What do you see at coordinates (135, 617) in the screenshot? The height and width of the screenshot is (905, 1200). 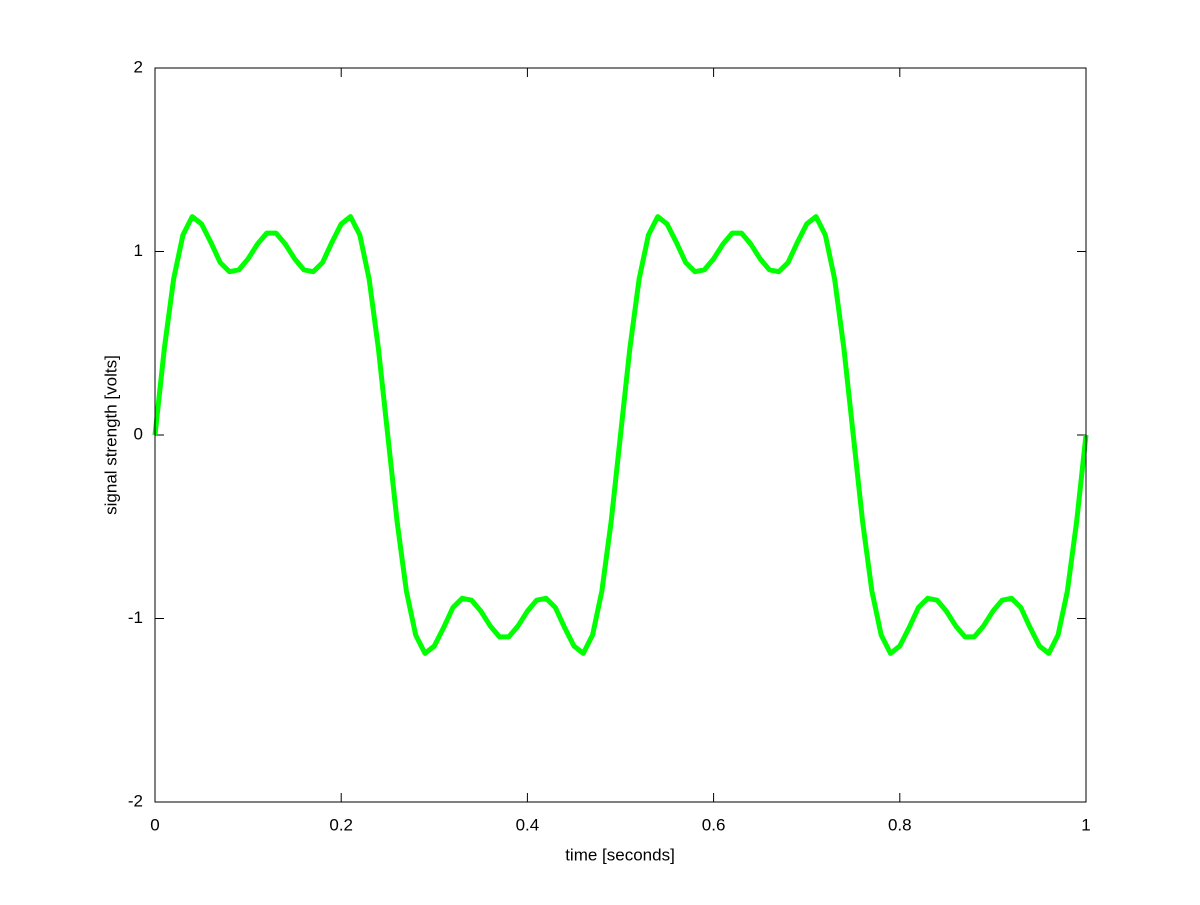 I see `y-tick-label: -1` at bounding box center [135, 617].